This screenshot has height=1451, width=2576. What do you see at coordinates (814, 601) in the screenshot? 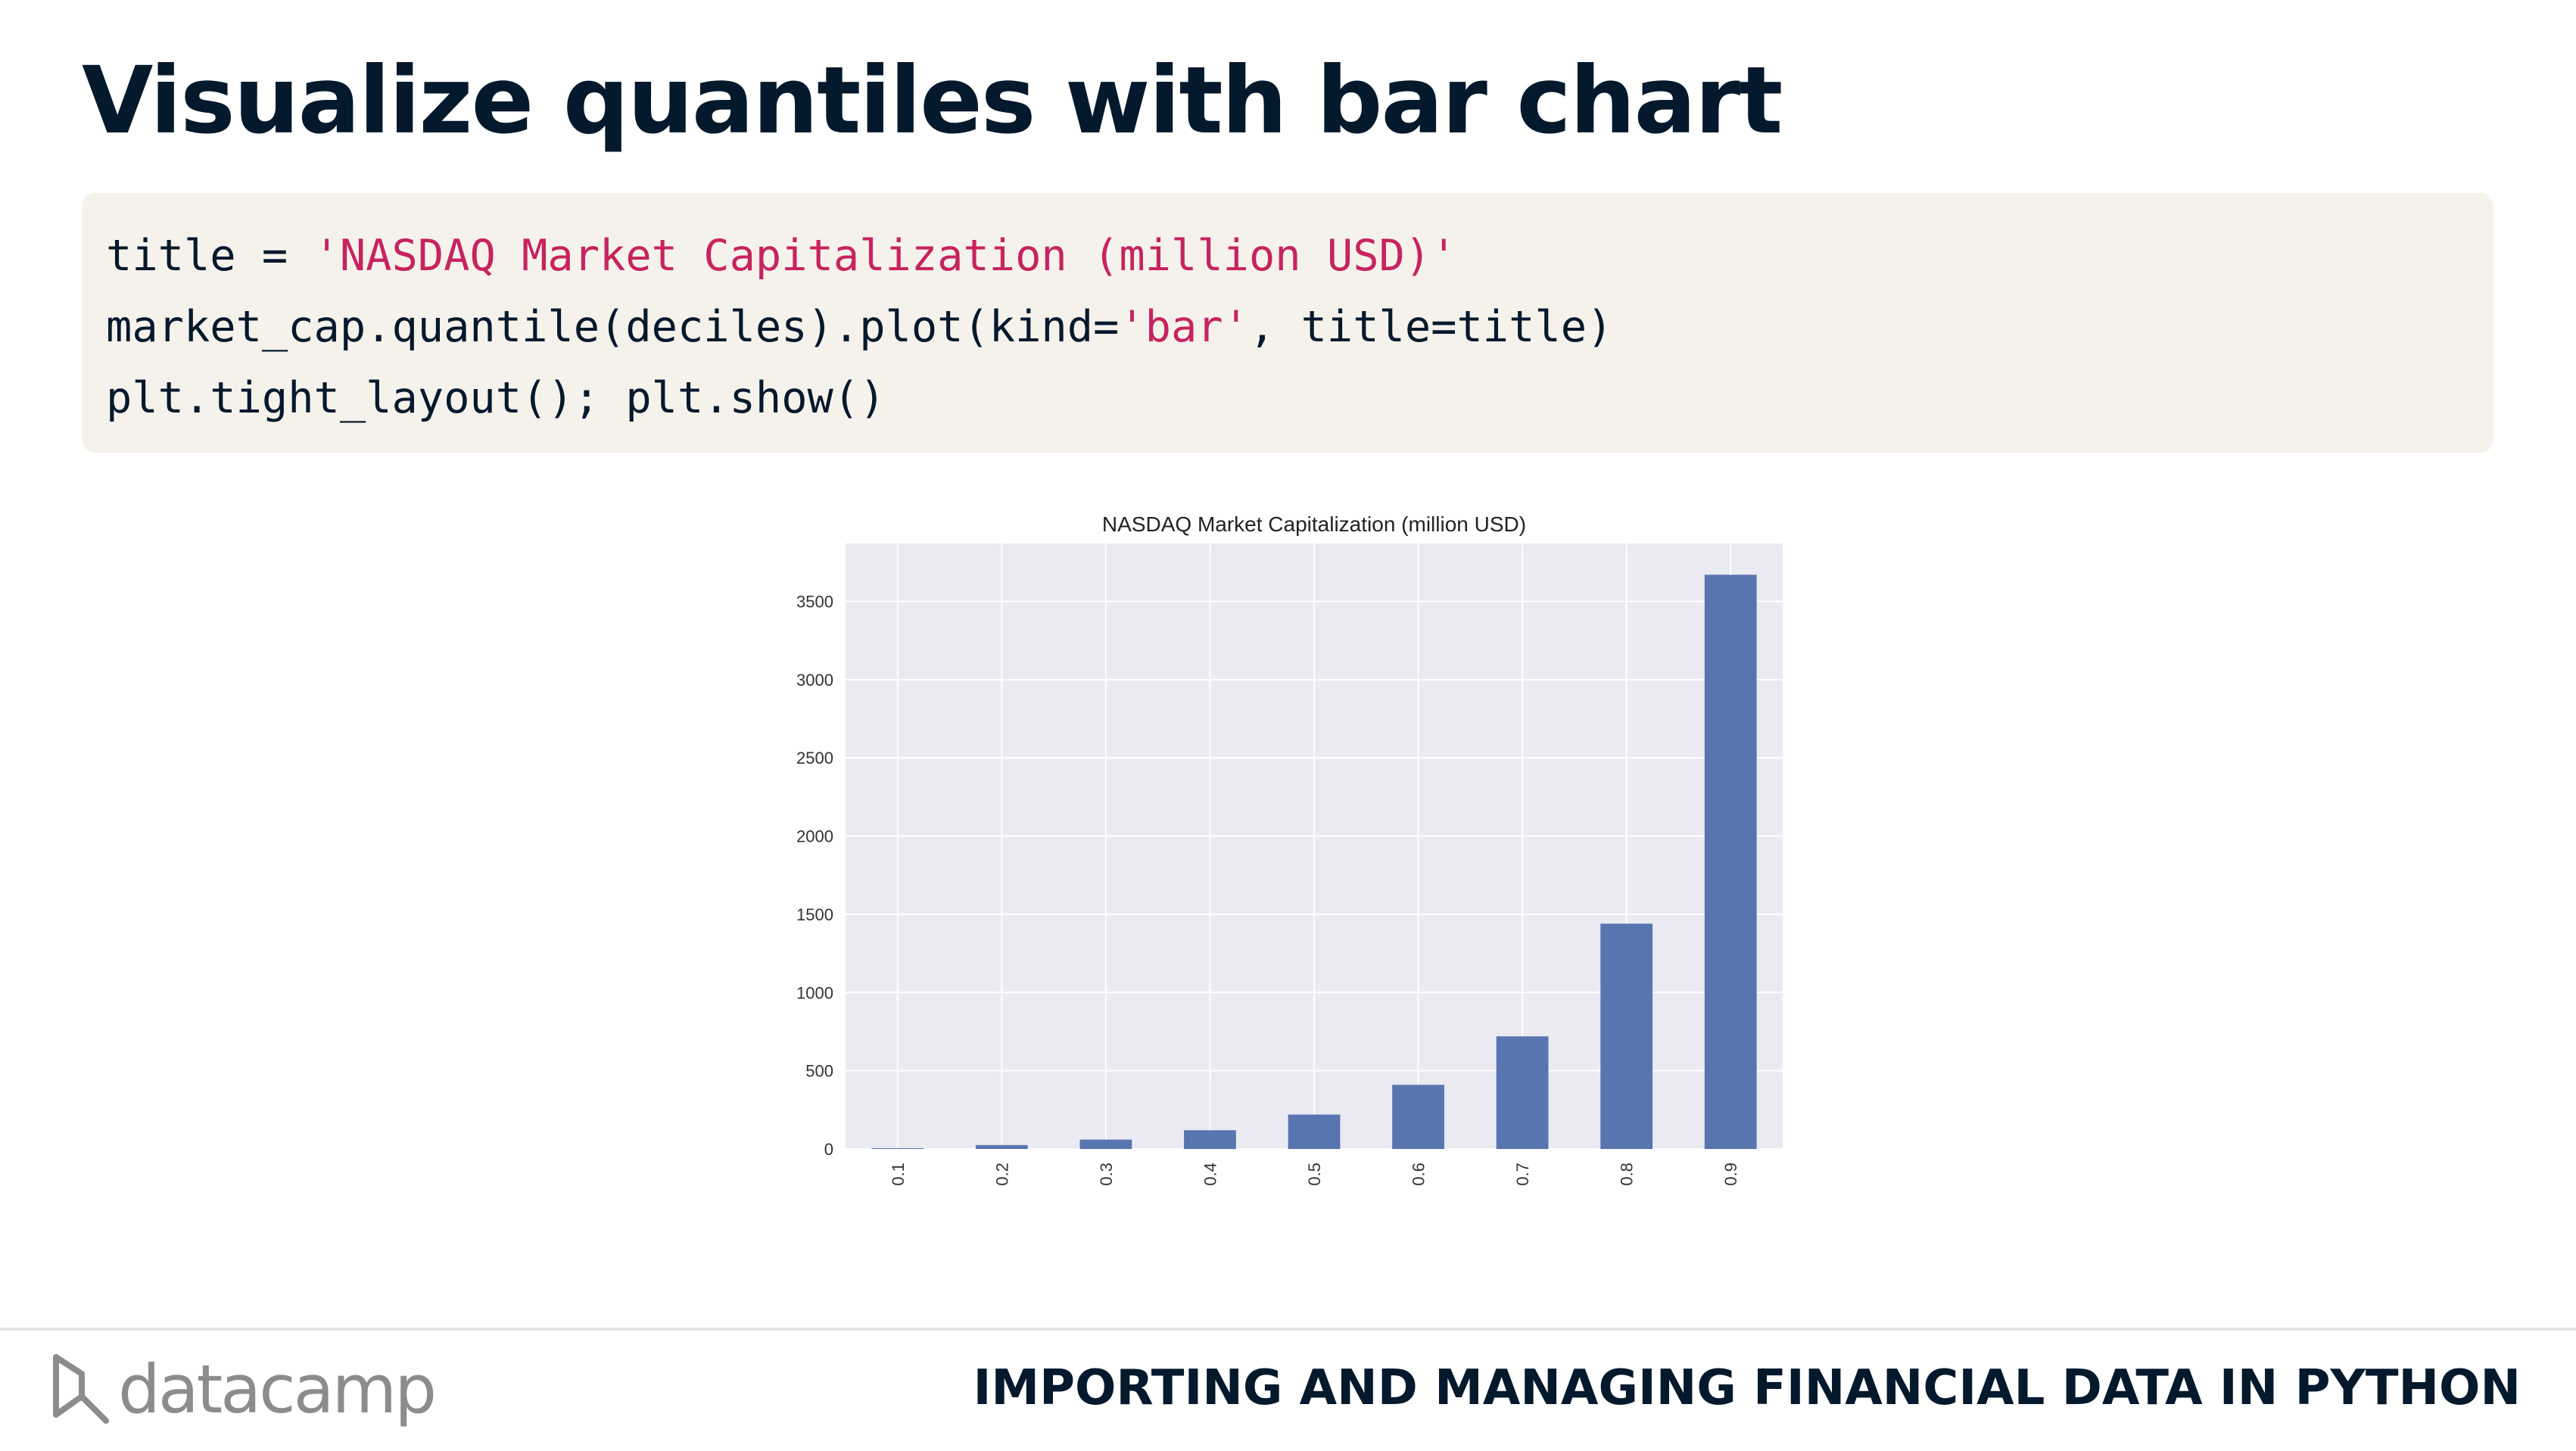
I see `y-tick-label: 3500` at bounding box center [814, 601].